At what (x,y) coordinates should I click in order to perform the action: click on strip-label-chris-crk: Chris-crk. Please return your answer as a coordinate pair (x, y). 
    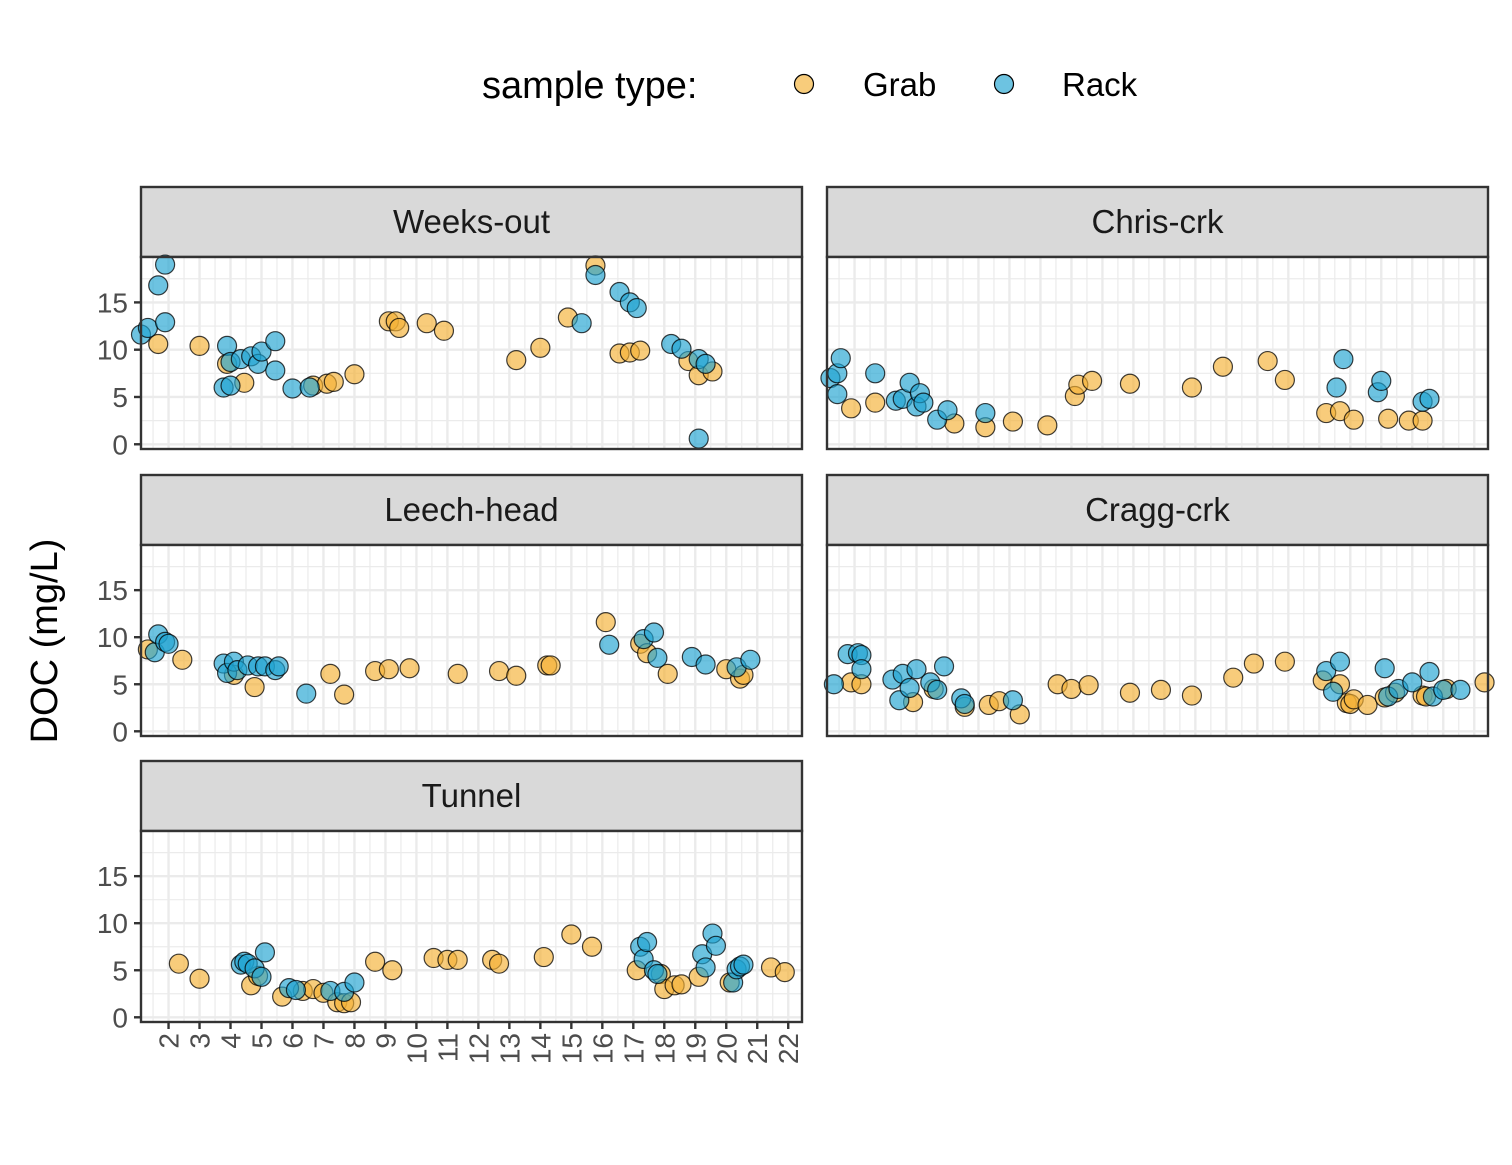
    Looking at the image, I should click on (1158, 221).